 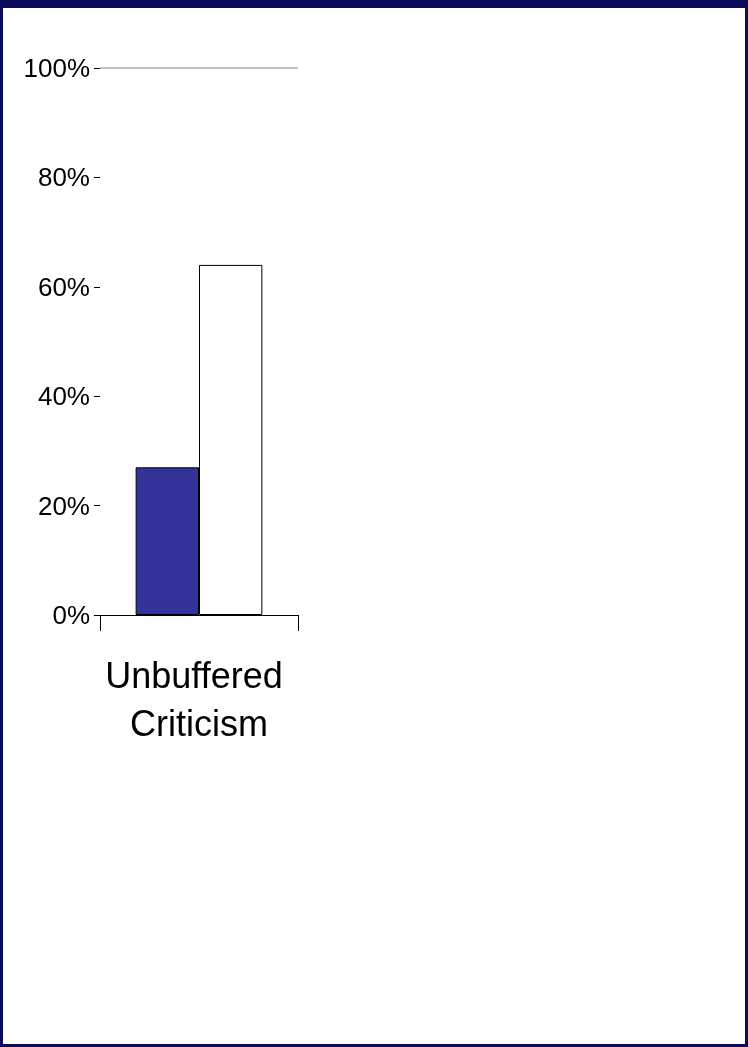 I want to click on y-tick-label: 20%, so click(x=63, y=505).